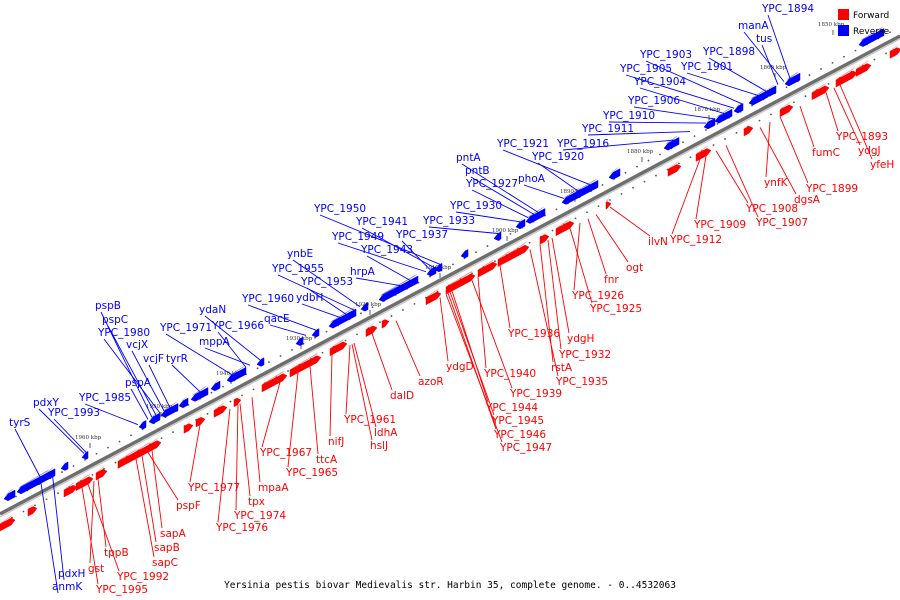 This screenshot has height=600, width=900. I want to click on gene-label-dgsa: dgsA, so click(807, 200).